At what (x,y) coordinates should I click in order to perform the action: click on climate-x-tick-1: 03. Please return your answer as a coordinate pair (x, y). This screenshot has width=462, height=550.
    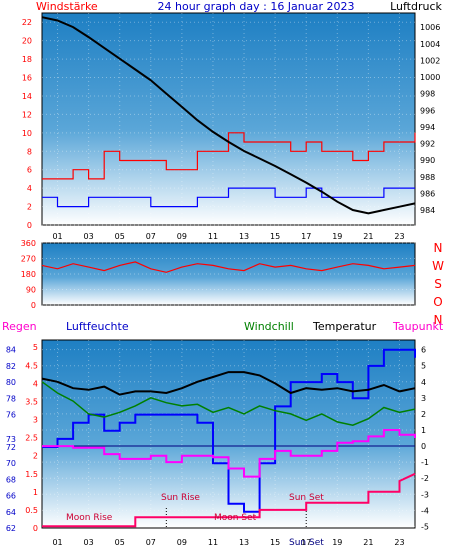
    Looking at the image, I should click on (89, 542).